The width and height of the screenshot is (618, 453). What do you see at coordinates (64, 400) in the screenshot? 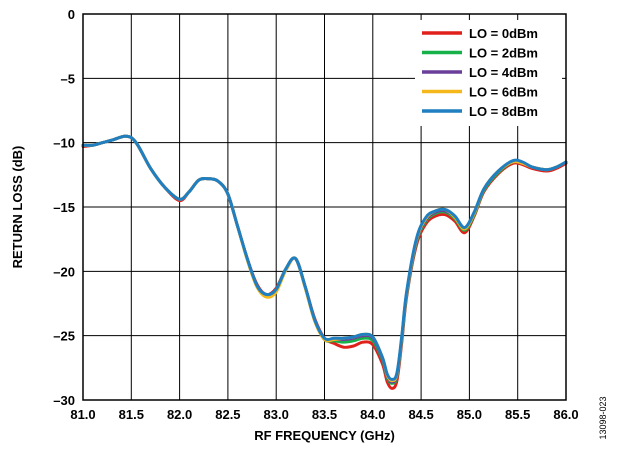
I see `y-tick-label: –30` at bounding box center [64, 400].